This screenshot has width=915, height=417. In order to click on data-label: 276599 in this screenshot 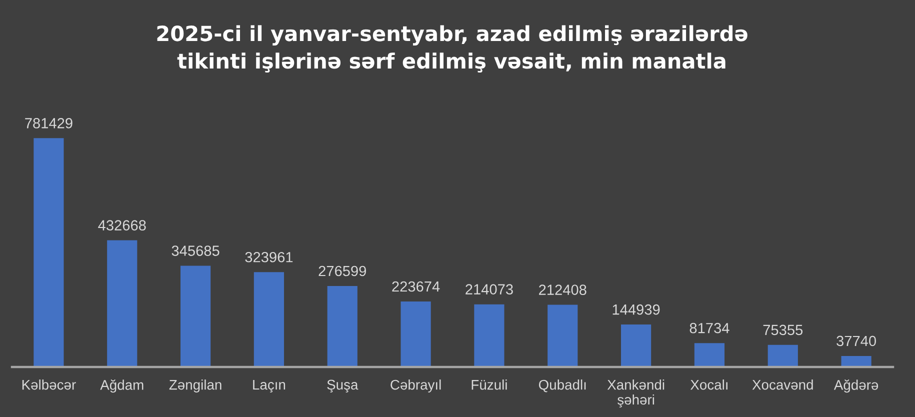, I will do `click(342, 271)`.